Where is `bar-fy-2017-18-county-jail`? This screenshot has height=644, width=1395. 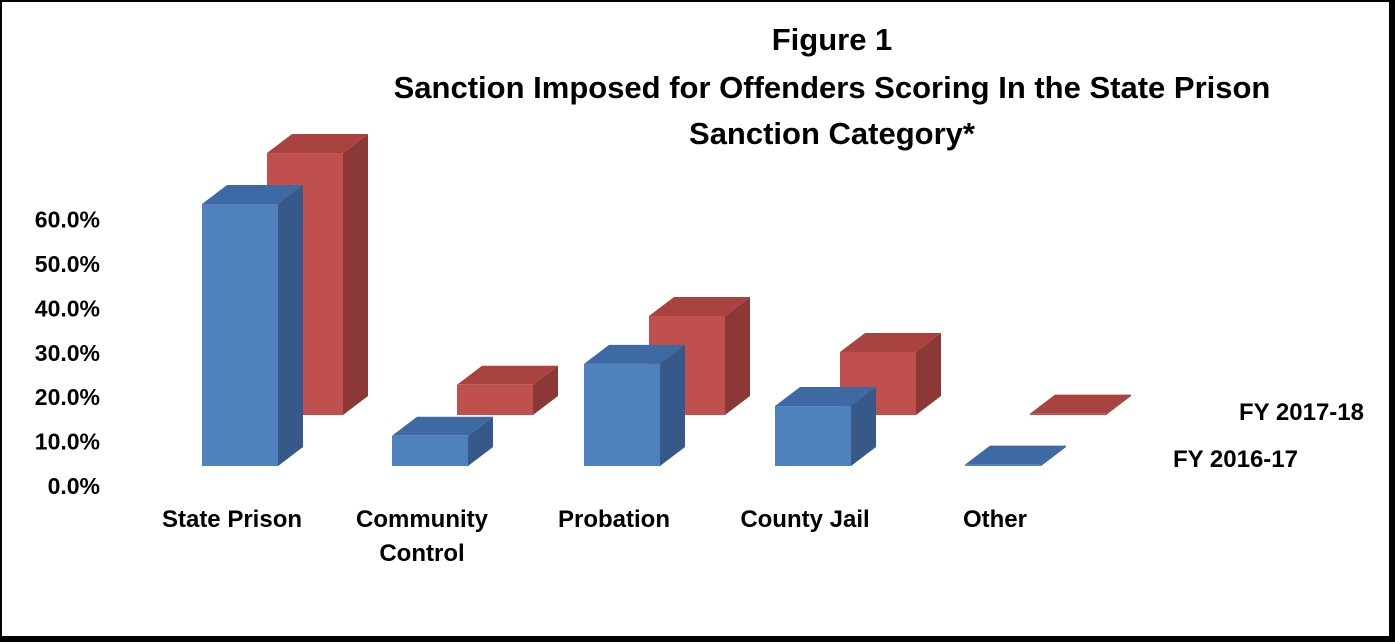
bar-fy-2017-18-county-jail is located at coordinates (890, 373).